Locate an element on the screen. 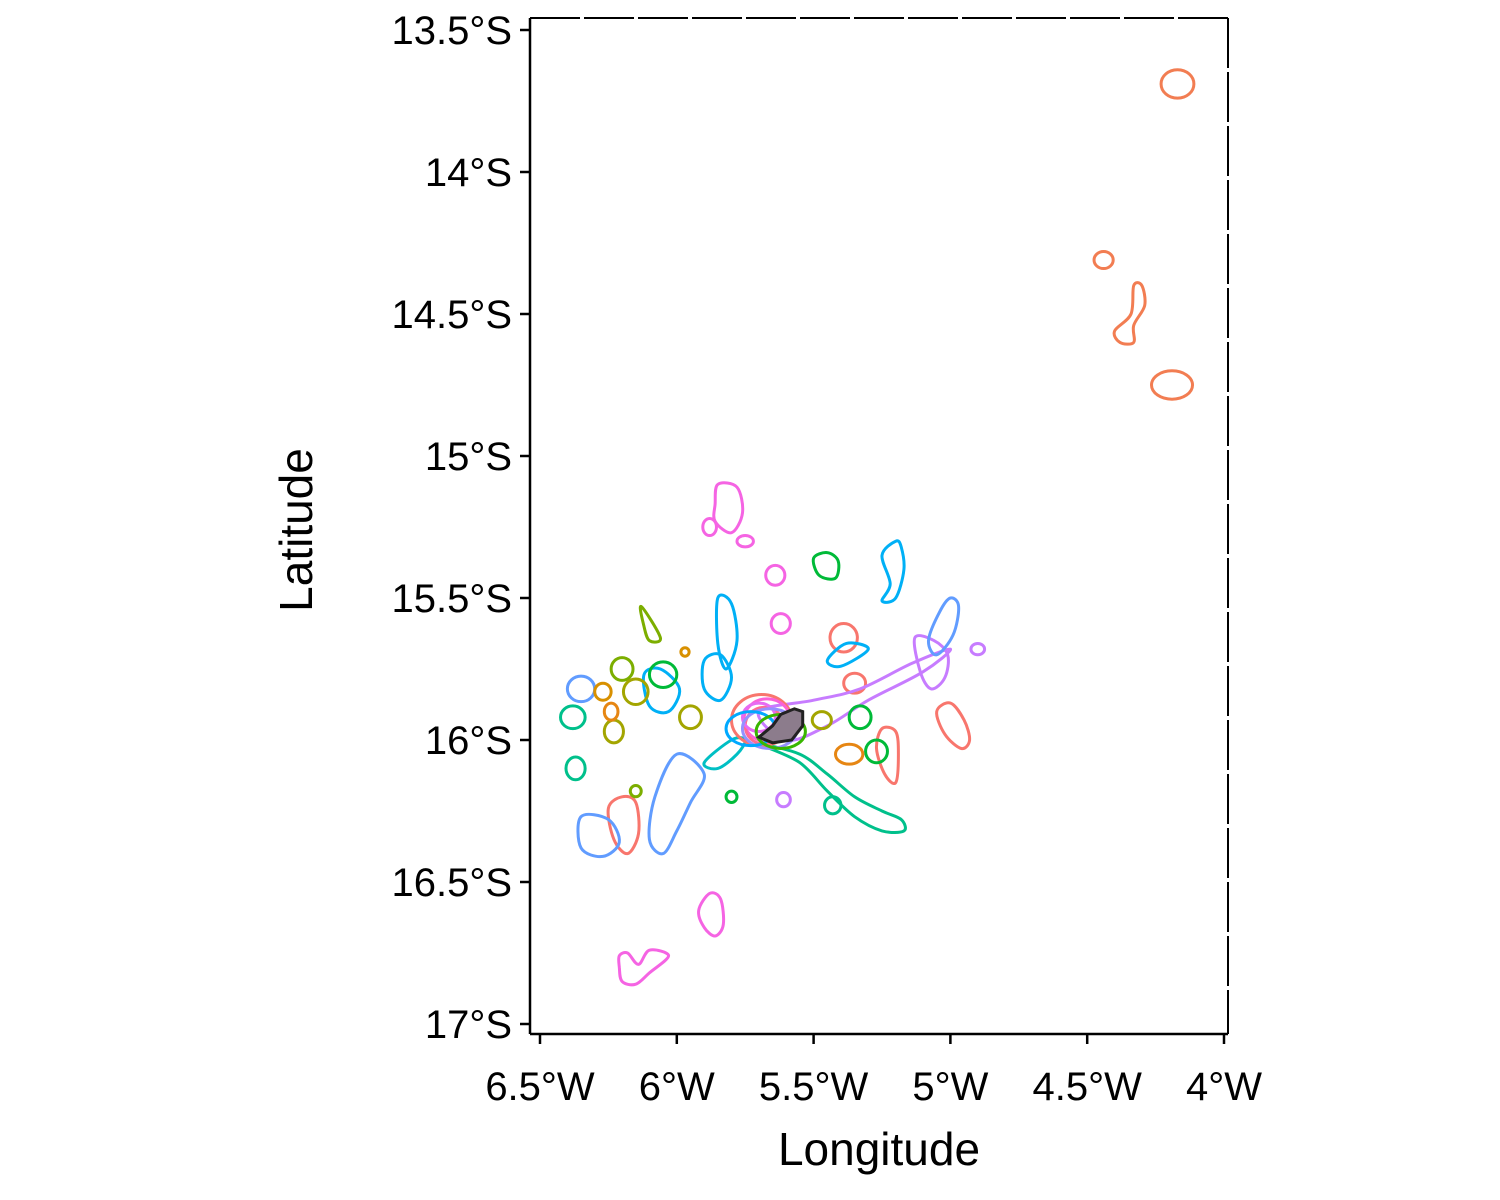 This screenshot has width=1500, height=1200. colony-layer is located at coordinates (780, 726).